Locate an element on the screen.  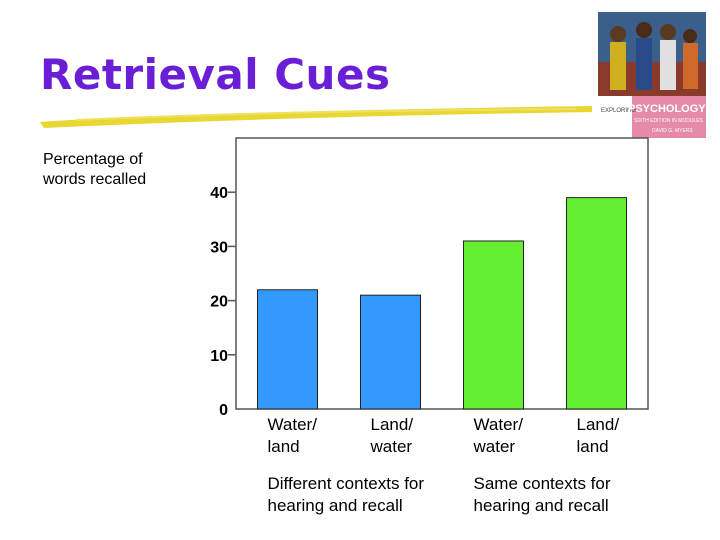
slide-title: Retrieval Cues is located at coordinates (215, 74).